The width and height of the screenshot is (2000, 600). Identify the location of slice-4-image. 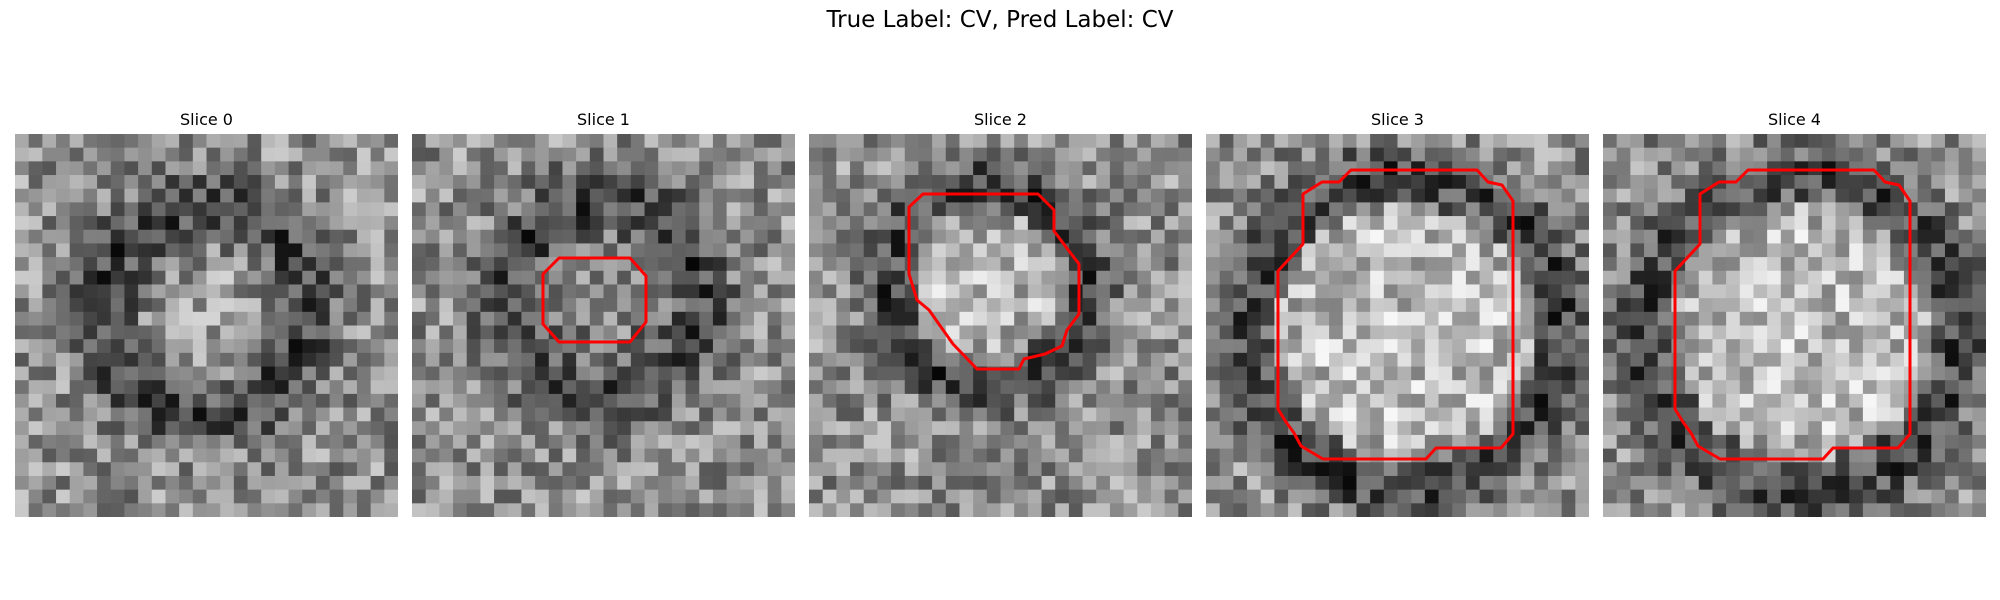
(1794, 325).